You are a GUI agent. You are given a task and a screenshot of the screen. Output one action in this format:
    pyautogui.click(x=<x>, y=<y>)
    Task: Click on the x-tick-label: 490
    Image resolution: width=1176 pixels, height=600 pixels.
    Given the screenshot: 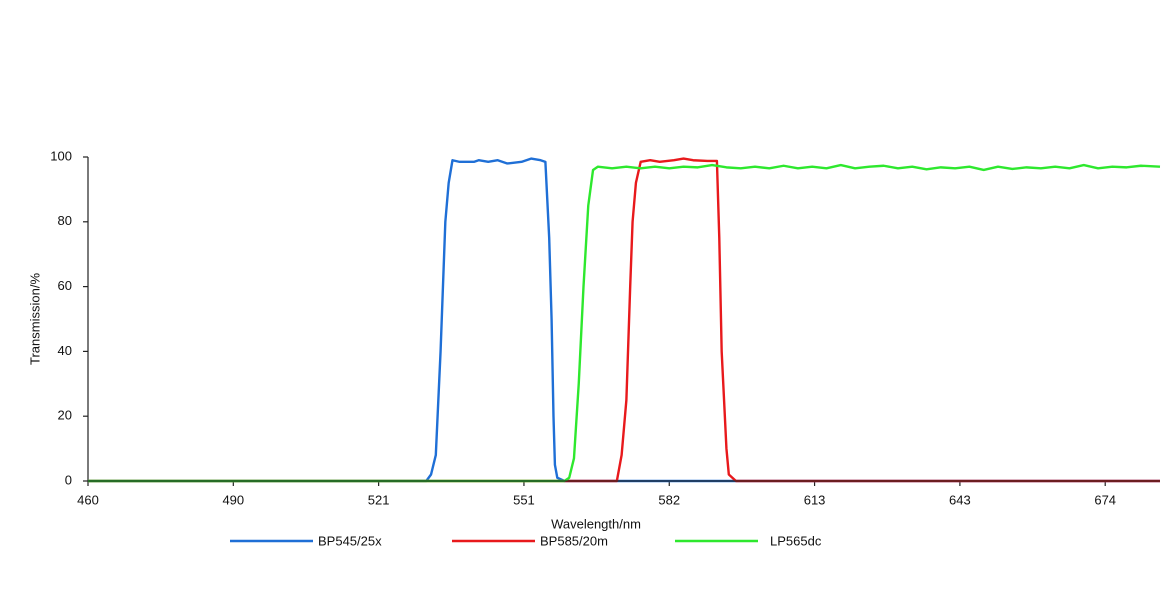 What is the action you would take?
    pyautogui.click(x=233, y=499)
    